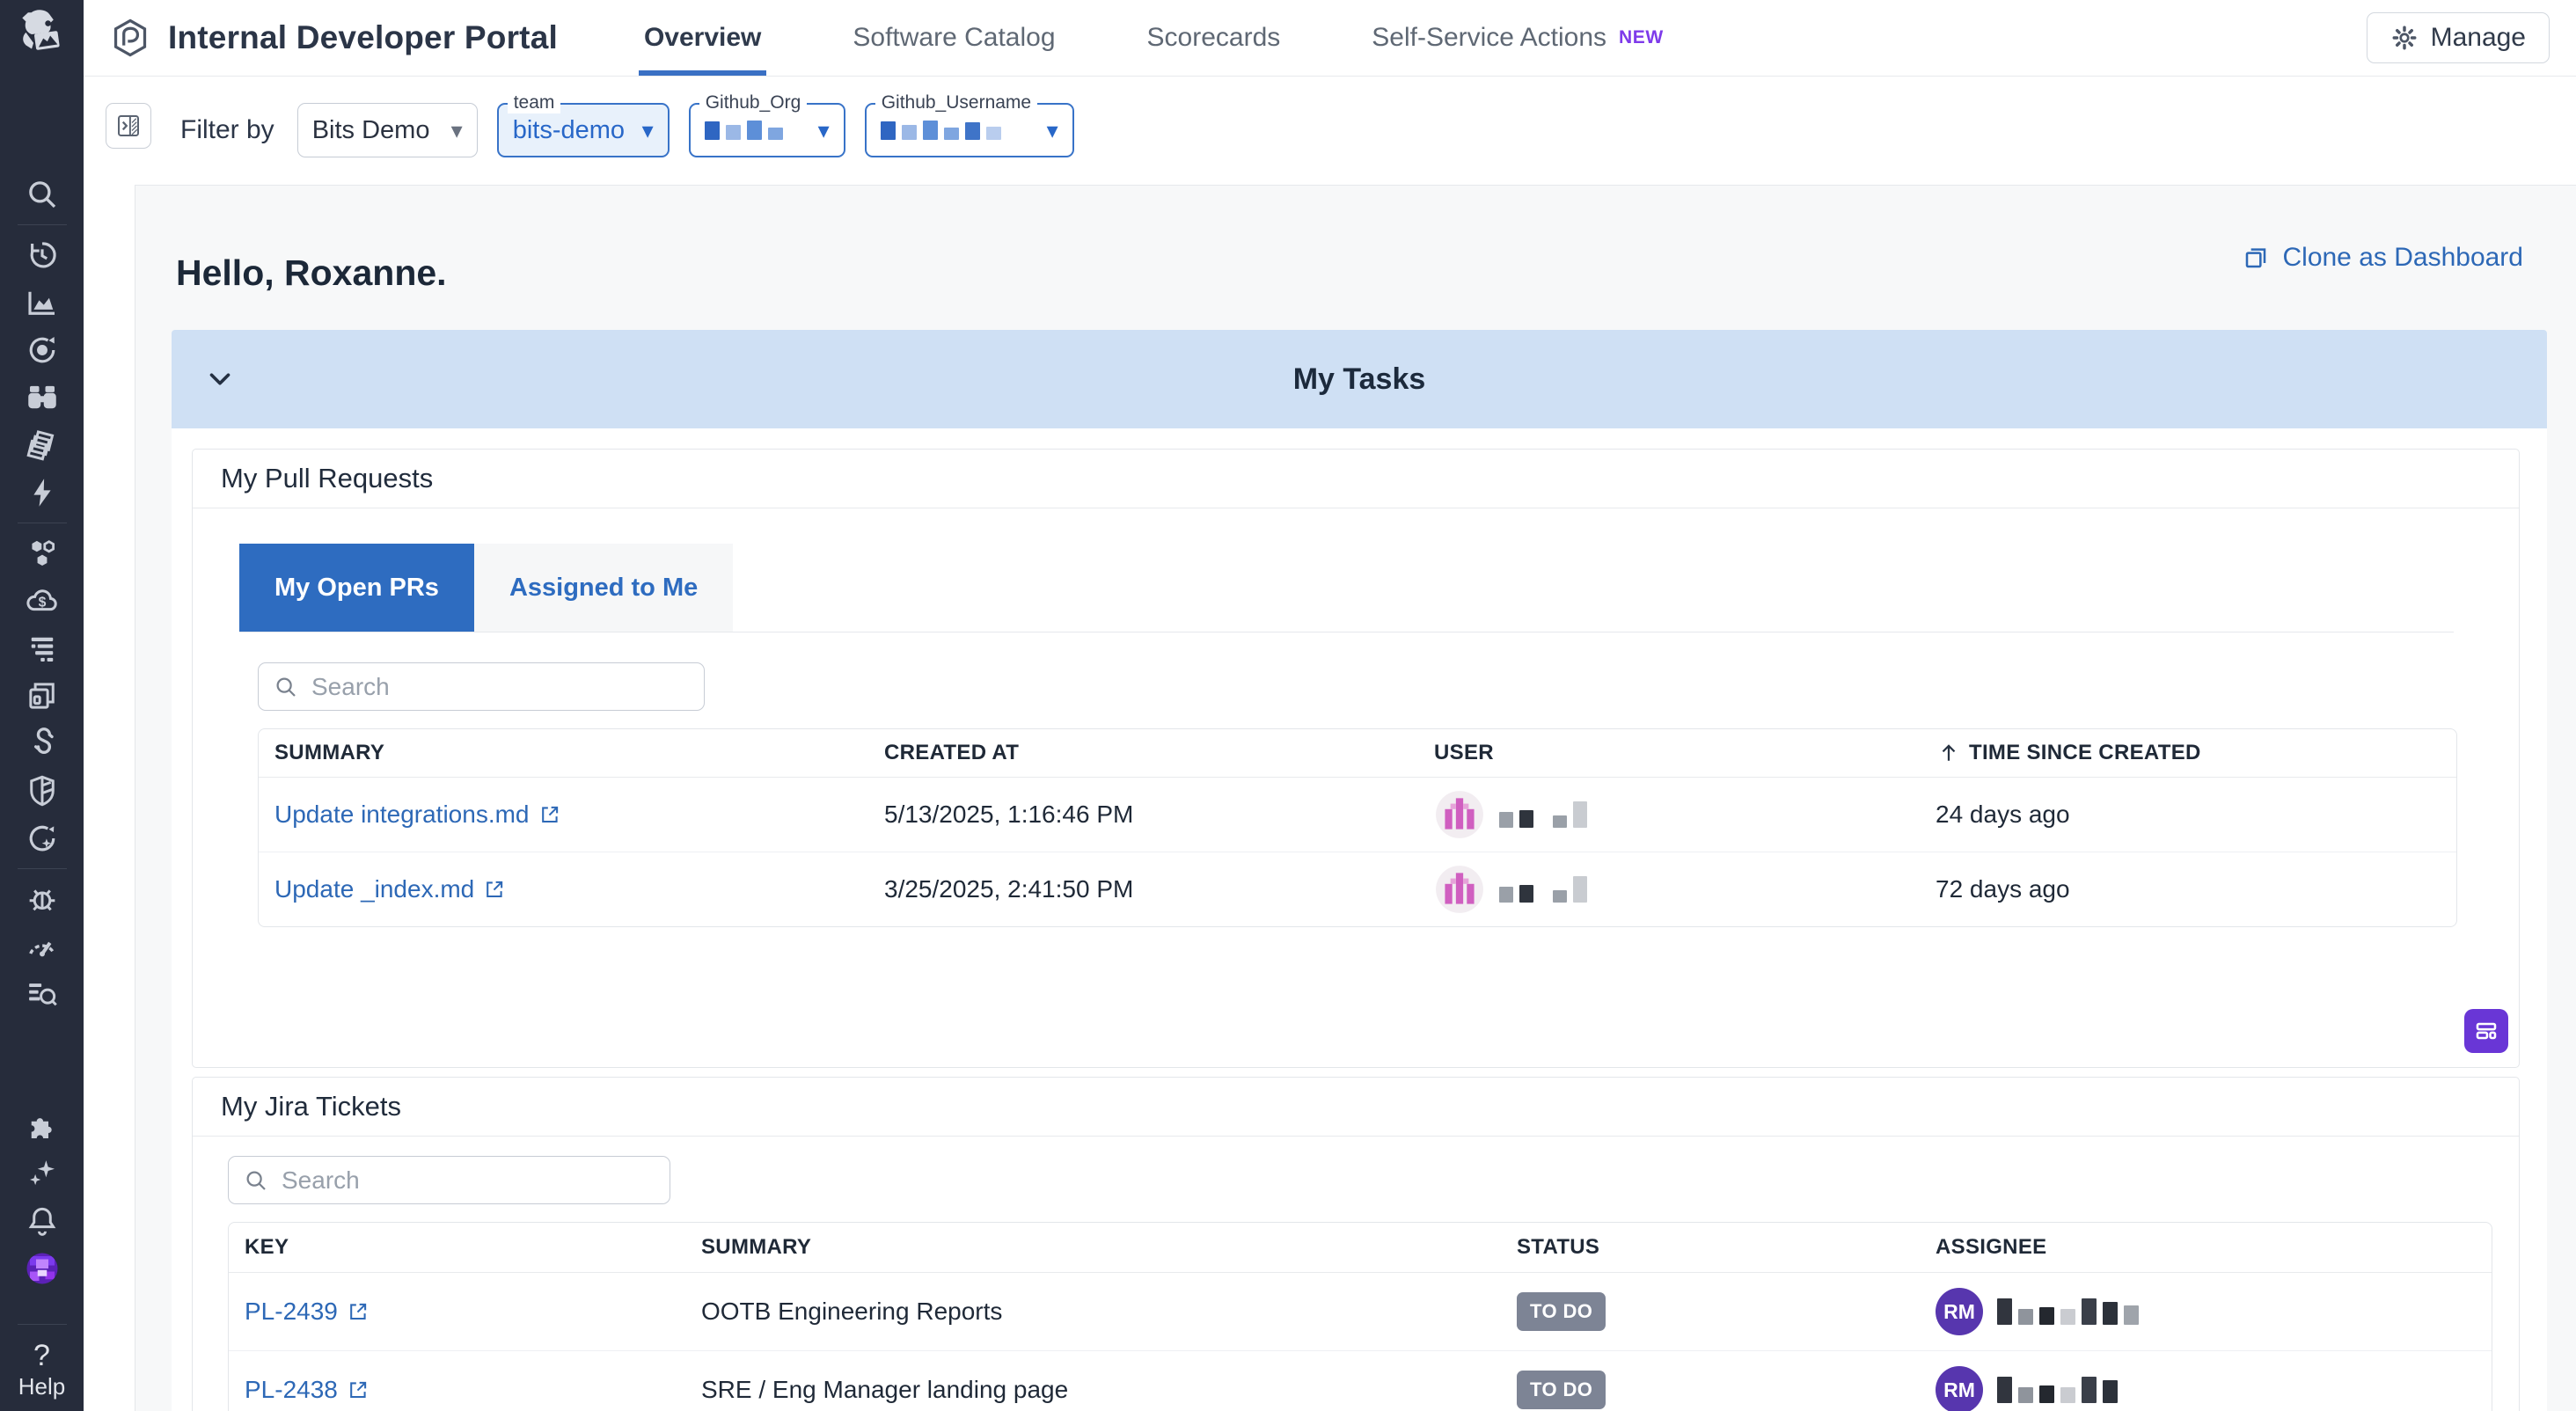  Describe the element at coordinates (267, 1247) in the screenshot. I see `column-header-key: KEY` at that location.